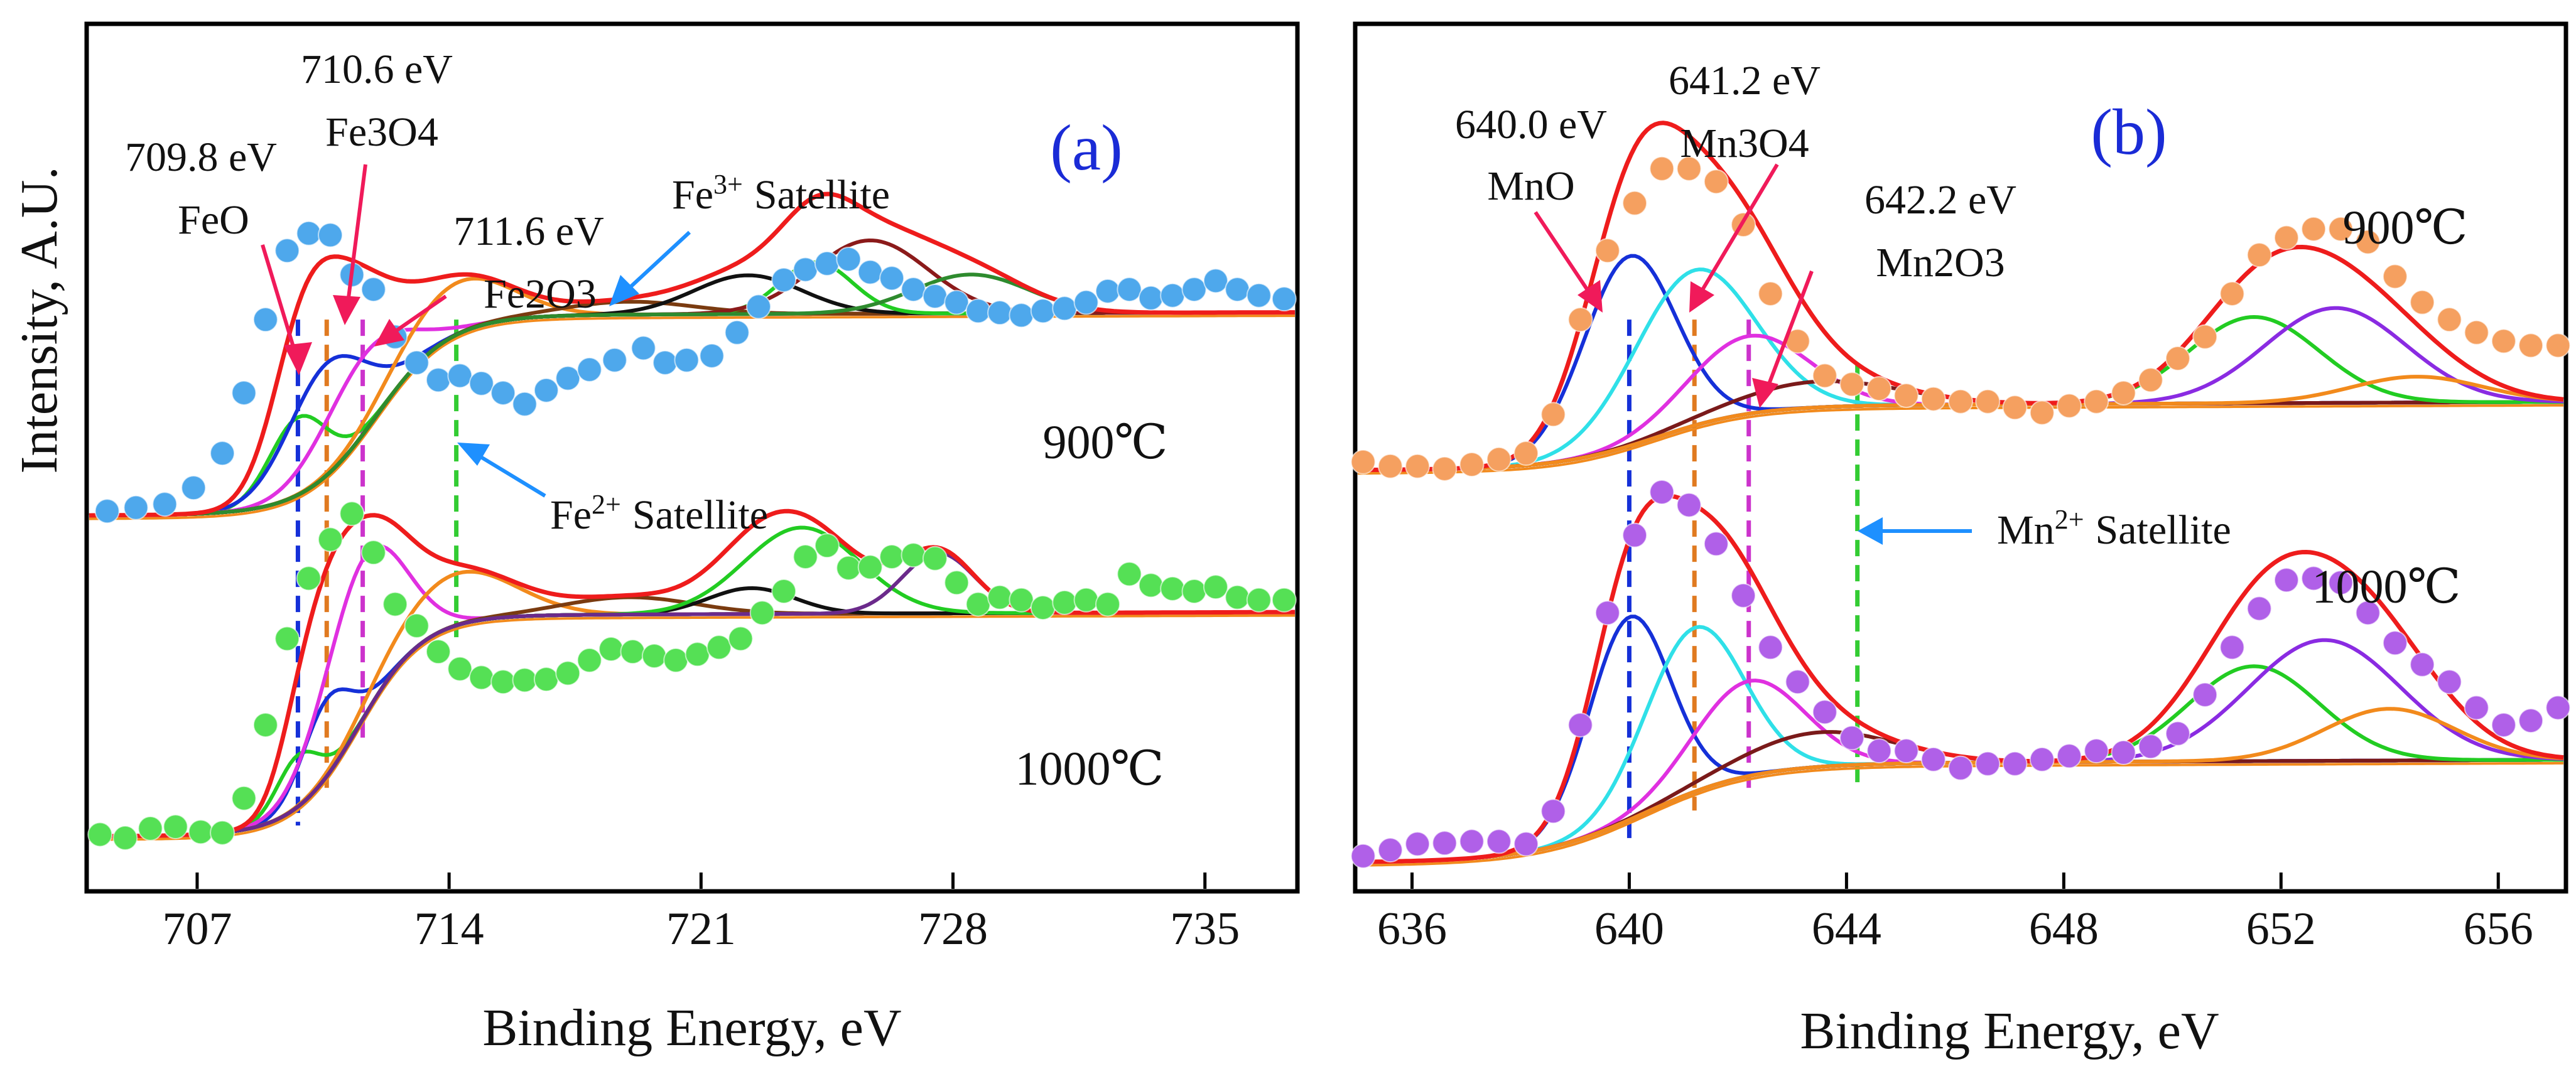 The image size is (2576, 1074). What do you see at coordinates (1566, 257) in the screenshot?
I see `arrow-mno` at bounding box center [1566, 257].